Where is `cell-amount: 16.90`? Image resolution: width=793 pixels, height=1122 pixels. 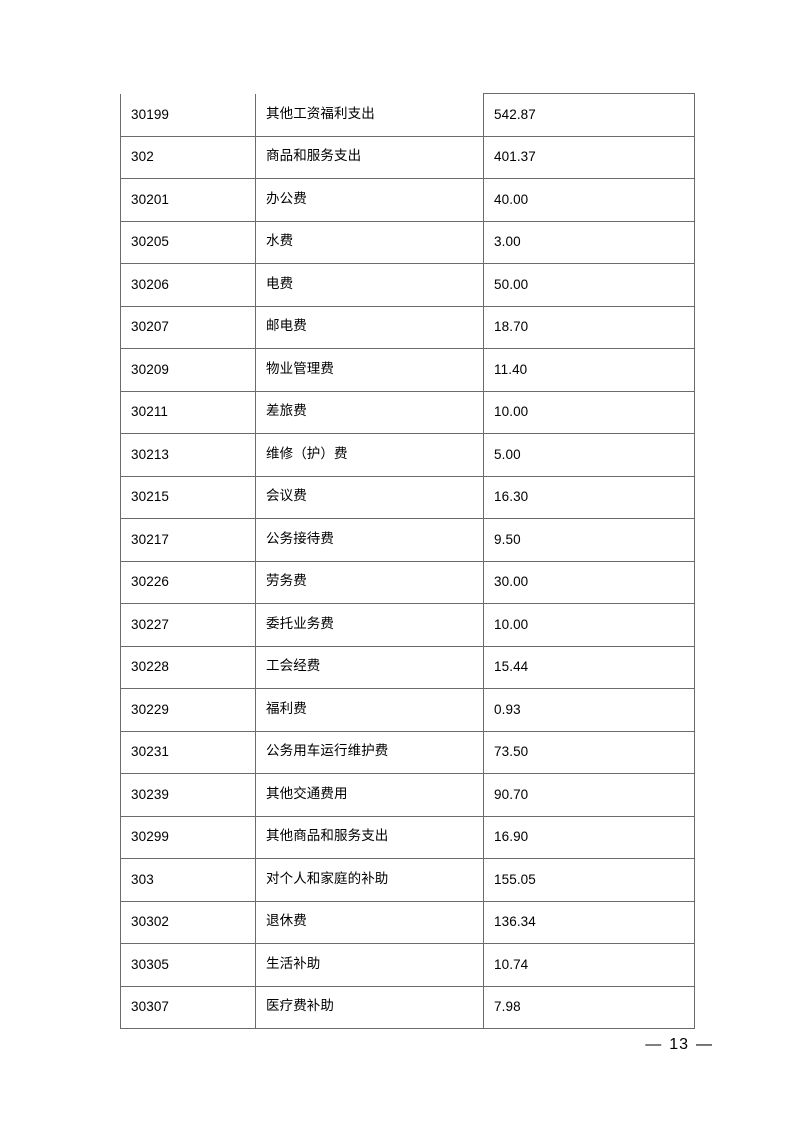 cell-amount: 16.90 is located at coordinates (589, 837).